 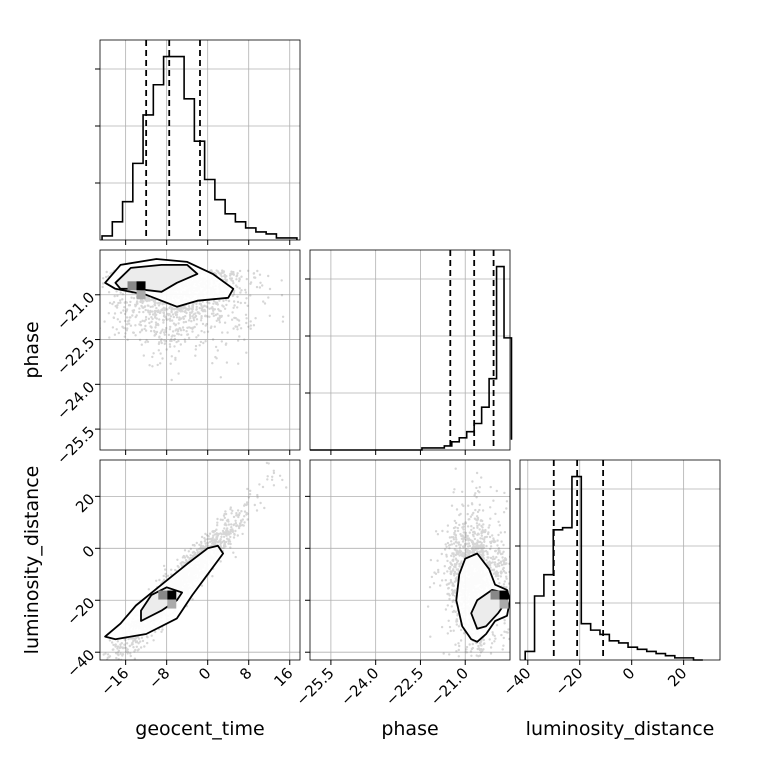 I want to click on x-axis-label-luminosity-distance: luminosity_distance, so click(x=620, y=729).